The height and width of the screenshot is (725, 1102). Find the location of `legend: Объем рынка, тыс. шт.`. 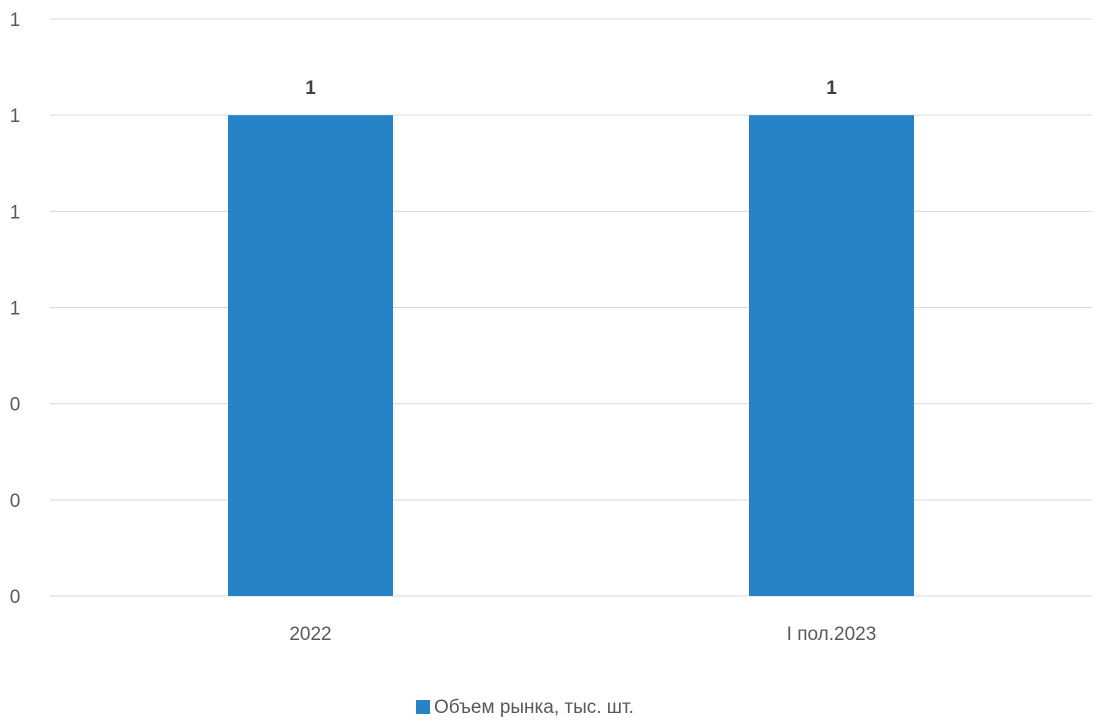

legend: Объем рынка, тыс. шт. is located at coordinates (525, 707).